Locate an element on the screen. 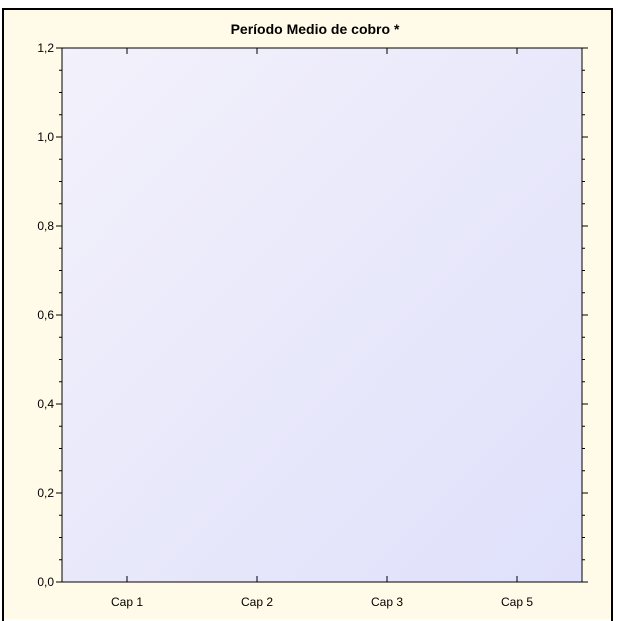 This screenshot has height=621, width=618. chart-title: Período Medio de cobro * is located at coordinates (315, 29).